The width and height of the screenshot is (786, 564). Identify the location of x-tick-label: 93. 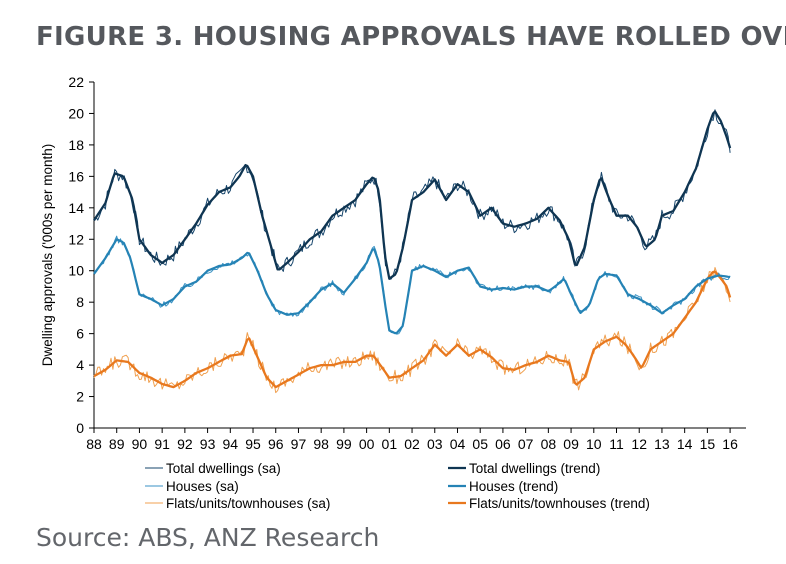
(208, 444).